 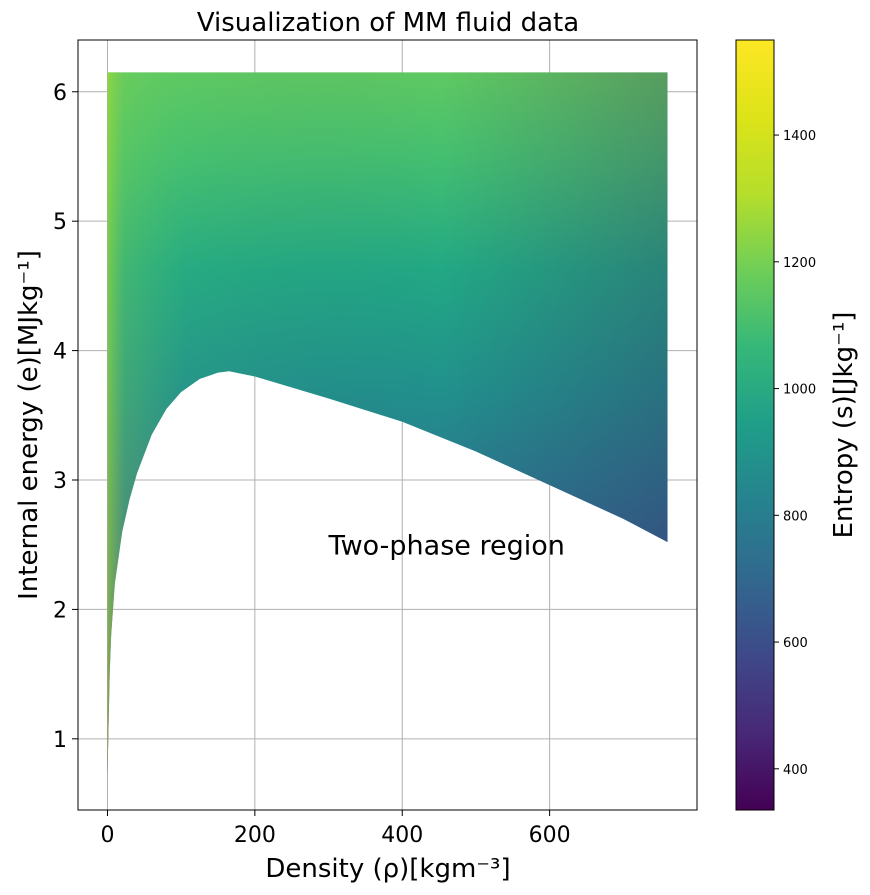 I want to click on two-phase-annotation: Two-phase region, so click(x=446, y=546).